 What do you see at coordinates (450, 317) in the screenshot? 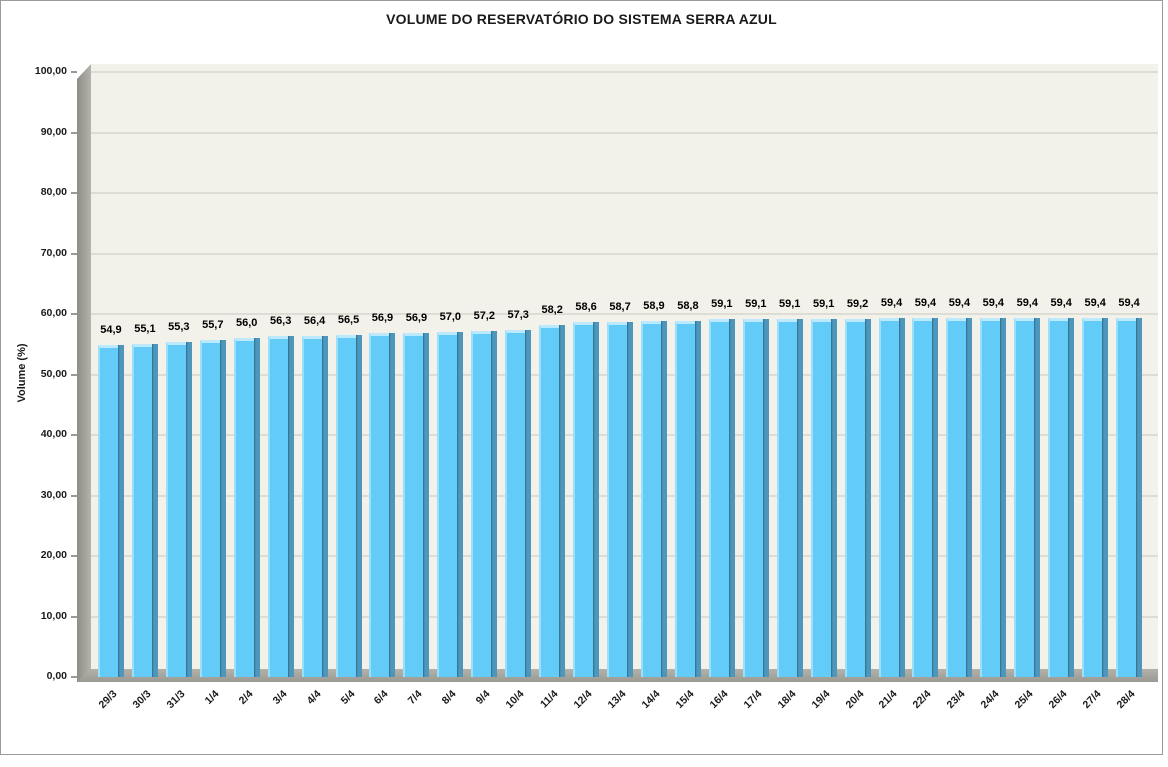
I see `bar-value-label: 57,0` at bounding box center [450, 317].